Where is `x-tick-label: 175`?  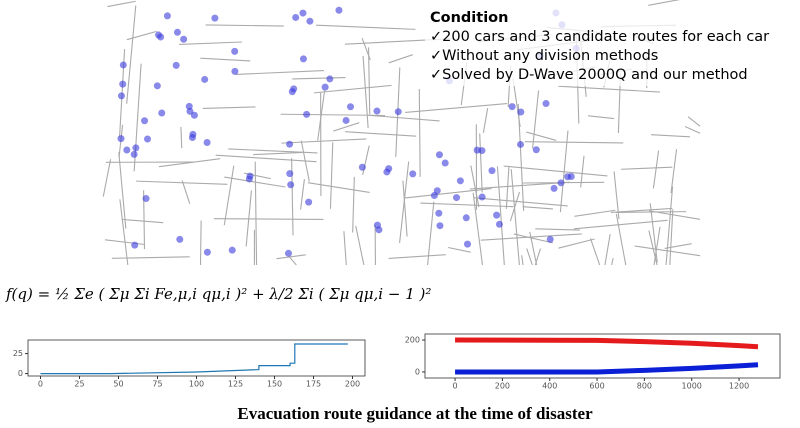 x-tick-label: 175 is located at coordinates (313, 384).